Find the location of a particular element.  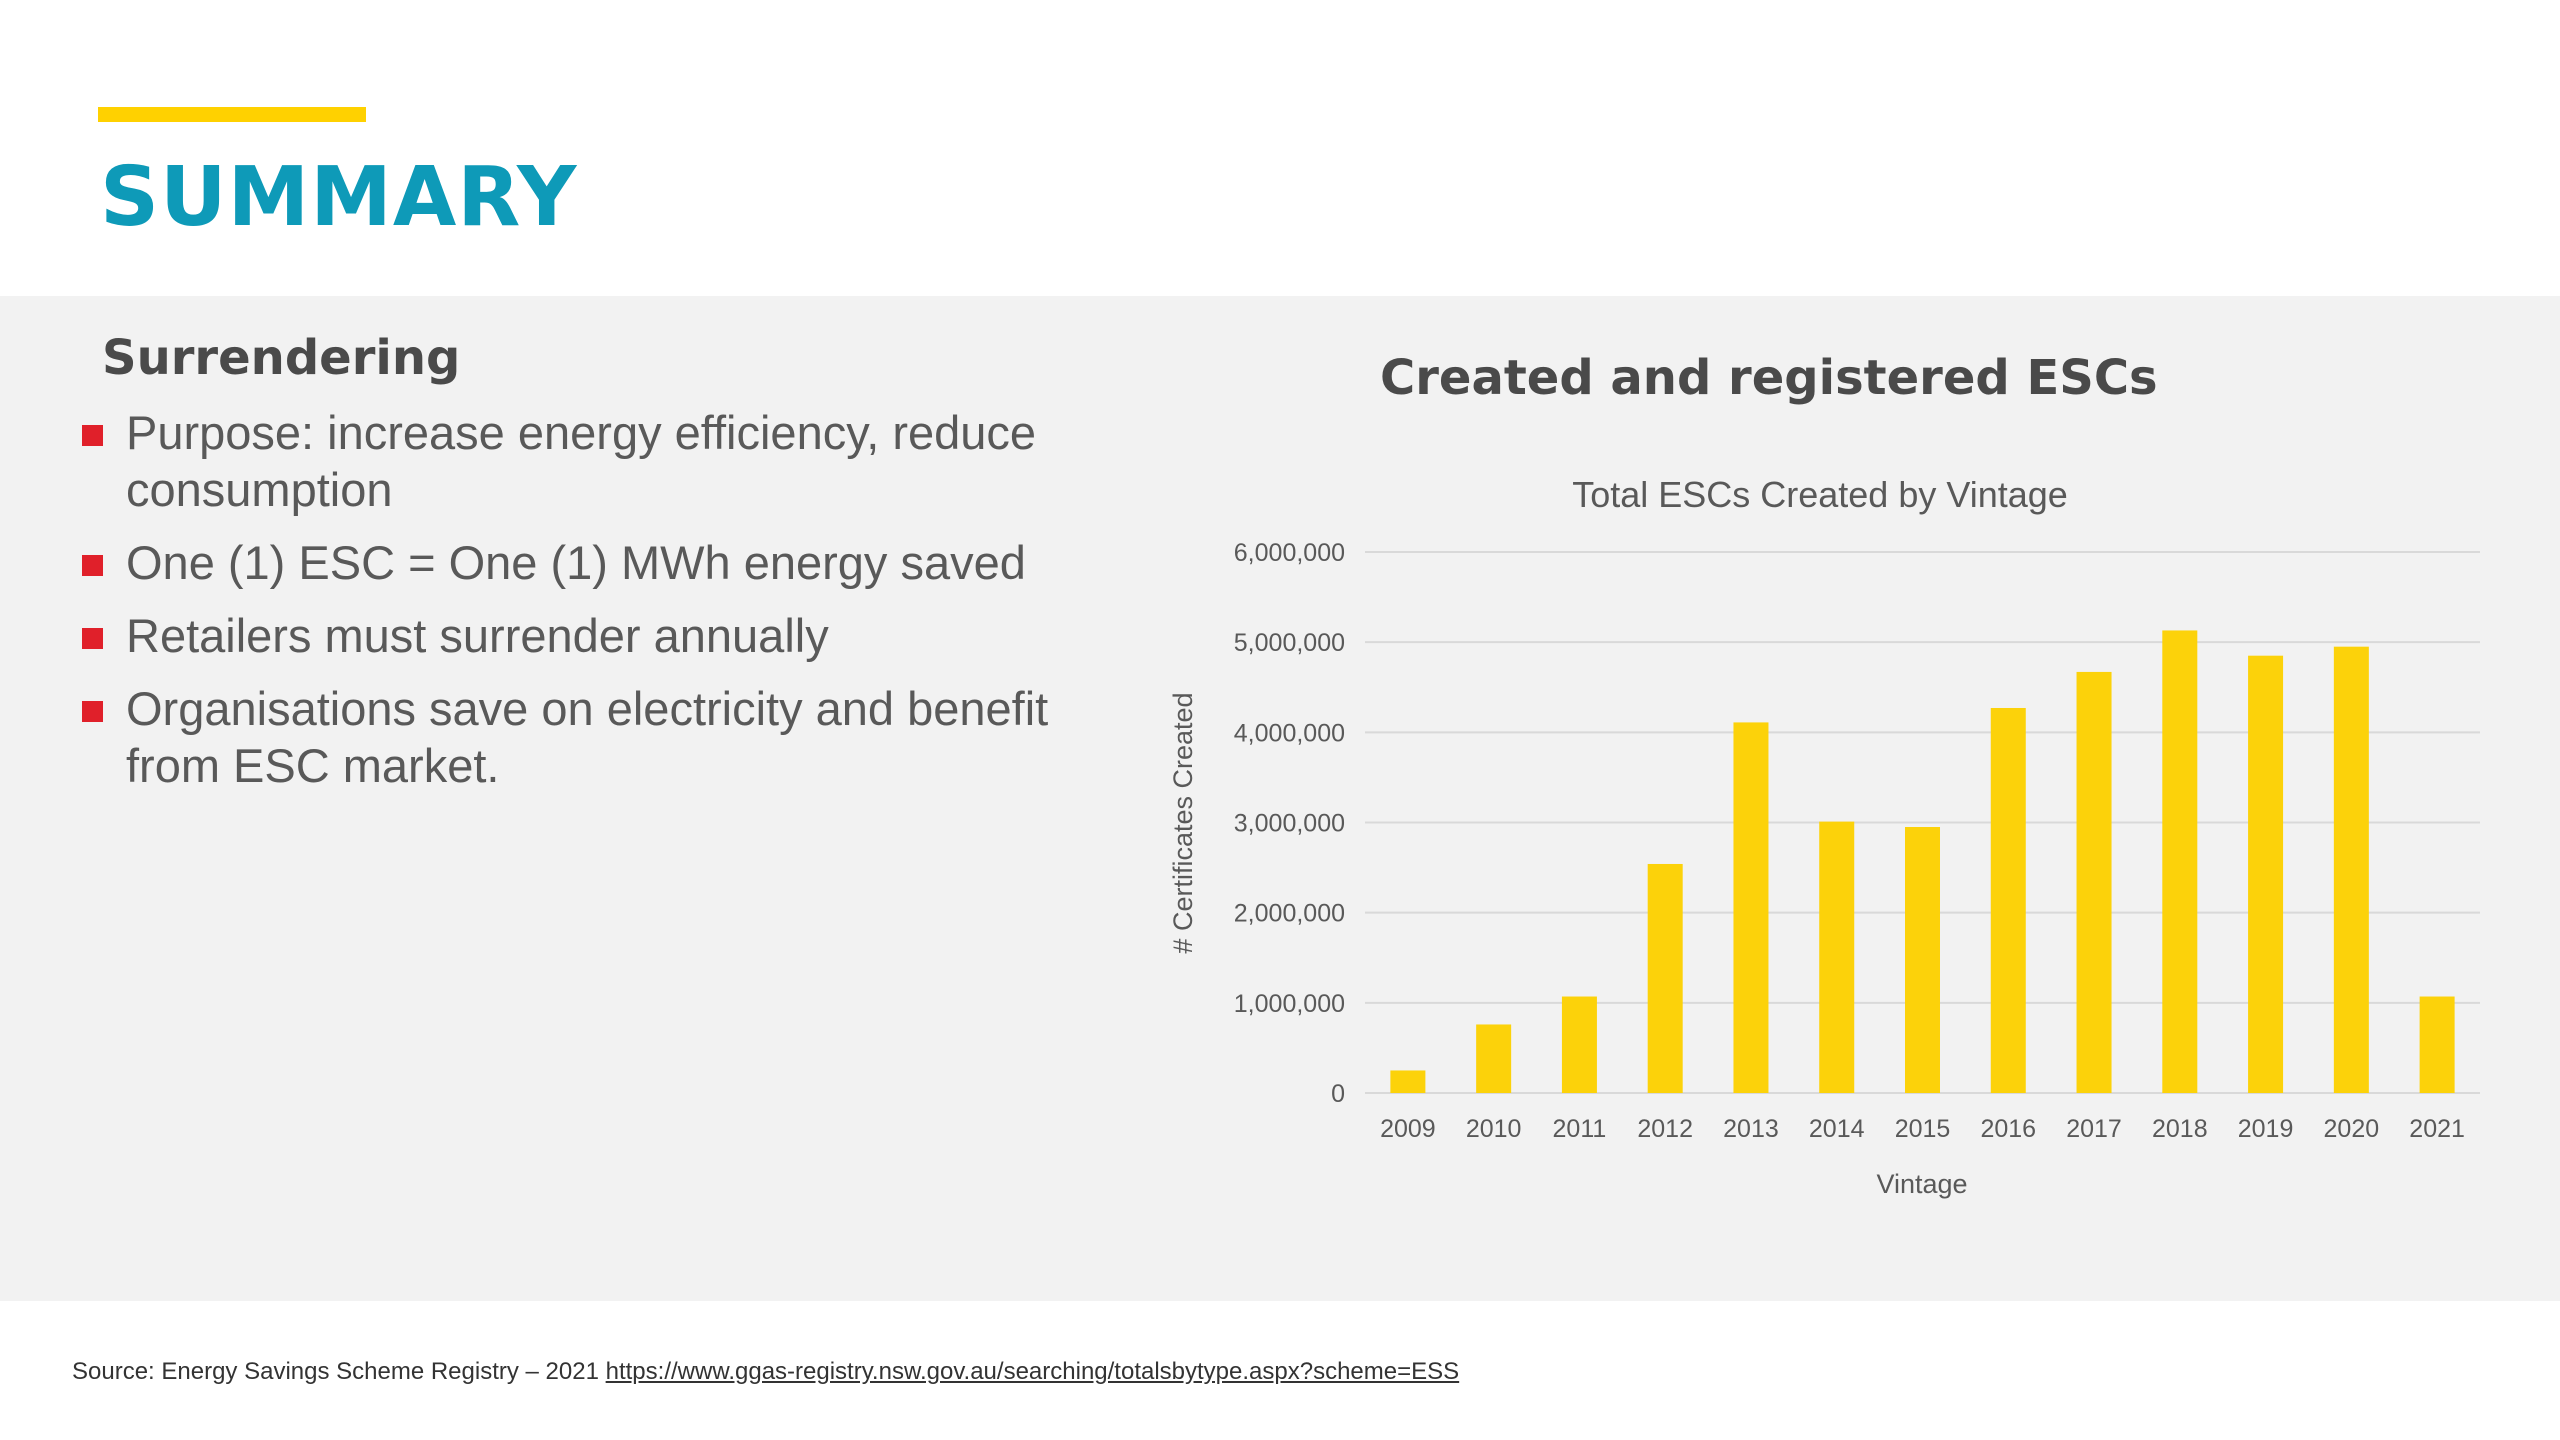

chart-heading: Created and registered ESCs is located at coordinates (1769, 378).